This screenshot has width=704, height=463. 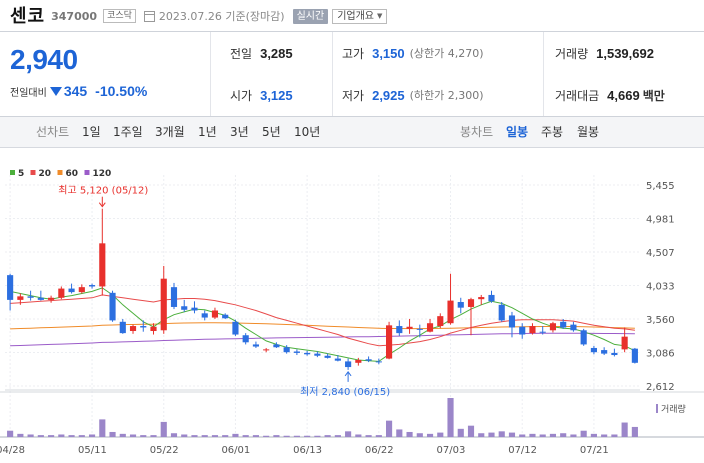 I want to click on volume-value: 1,539,692, so click(x=625, y=53).